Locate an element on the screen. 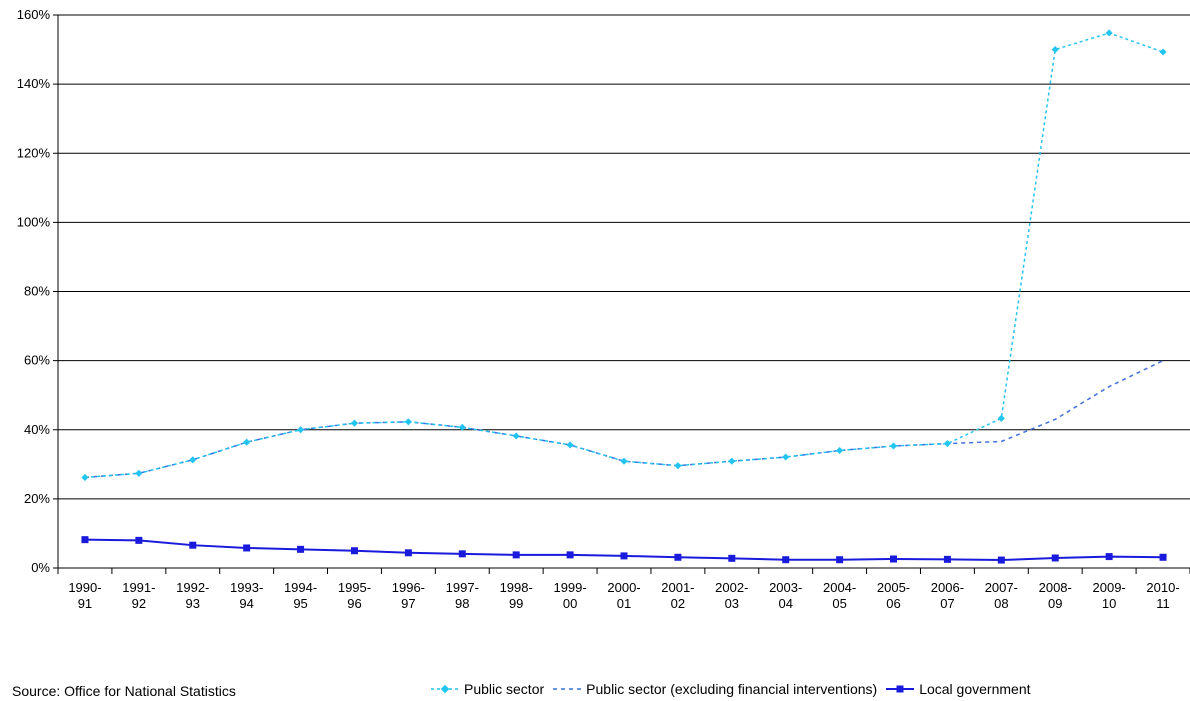  x-tick-label: 2005-06 is located at coordinates (893, 595).